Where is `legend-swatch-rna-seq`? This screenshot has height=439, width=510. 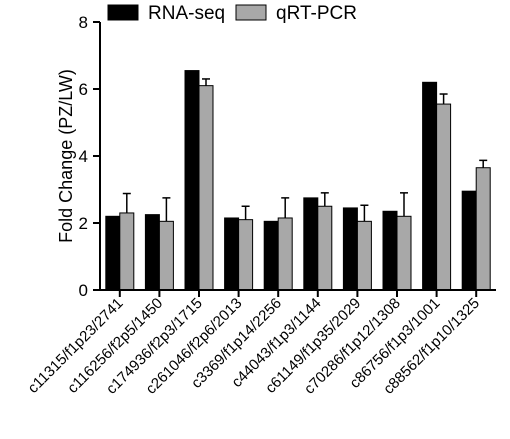 legend-swatch-rna-seq is located at coordinates (123, 12).